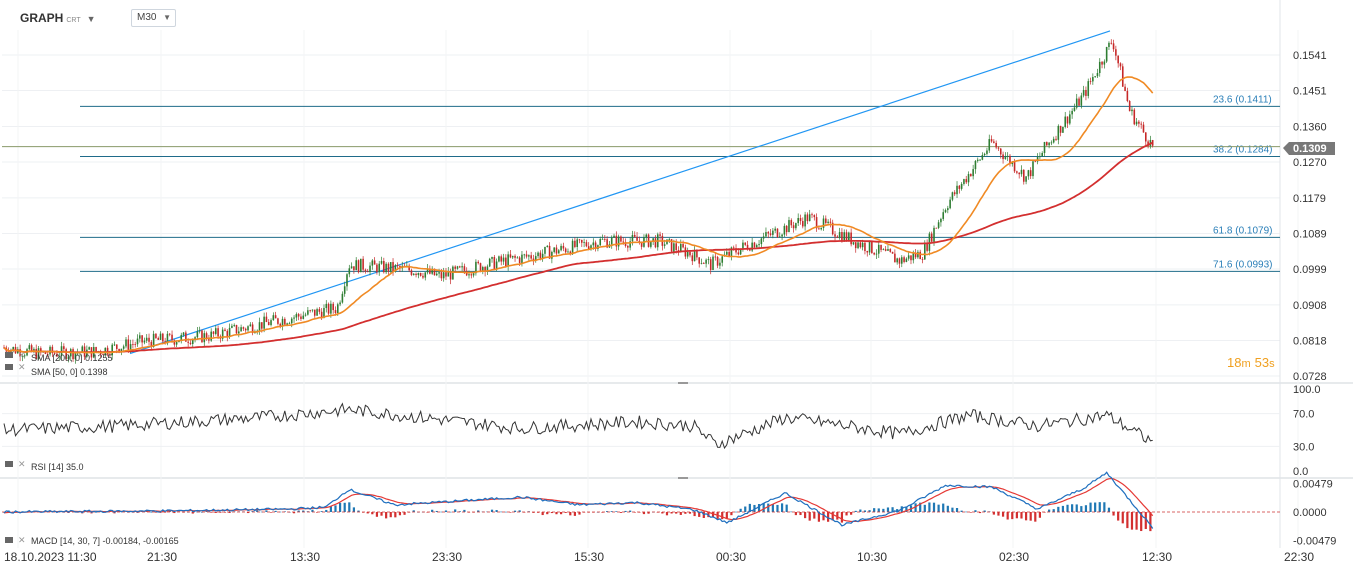  What do you see at coordinates (1310, 270) in the screenshot?
I see `price-tick-label: 0.0999` at bounding box center [1310, 270].